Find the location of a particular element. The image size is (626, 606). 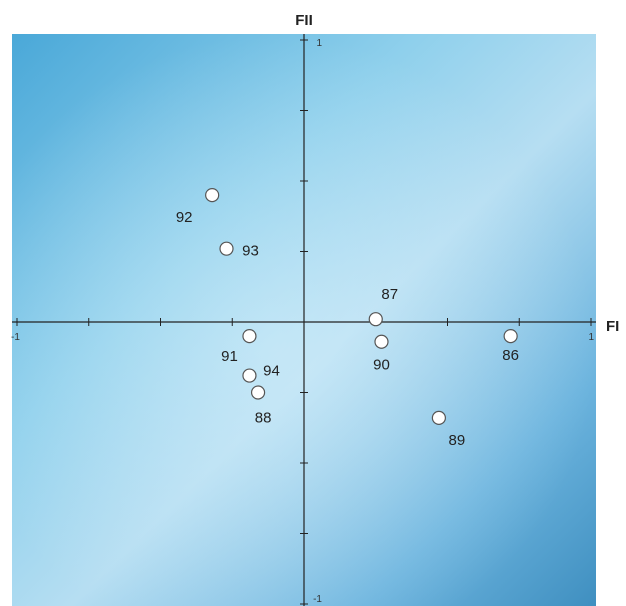

x-tick-label-max: 1 is located at coordinates (591, 337).